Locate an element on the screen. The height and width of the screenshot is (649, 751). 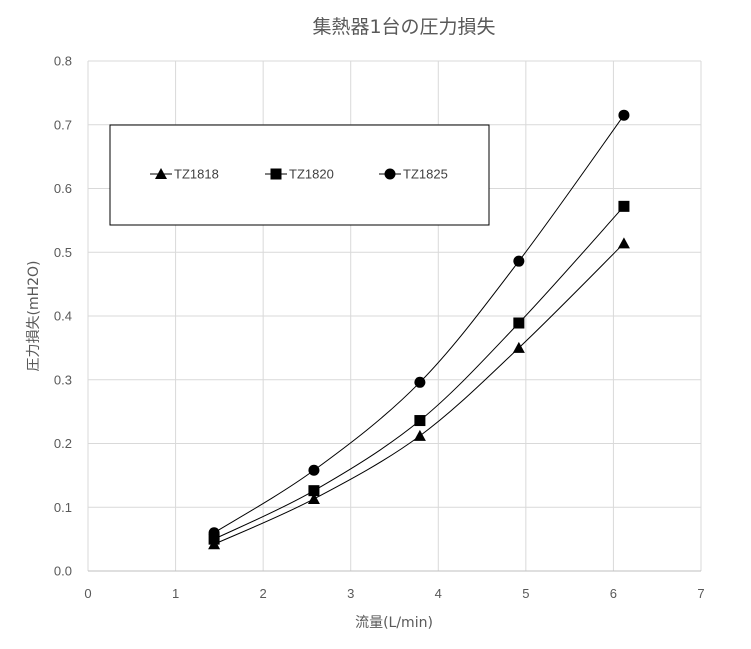
x-axis-label: 流量(L/min) is located at coordinates (394, 623).